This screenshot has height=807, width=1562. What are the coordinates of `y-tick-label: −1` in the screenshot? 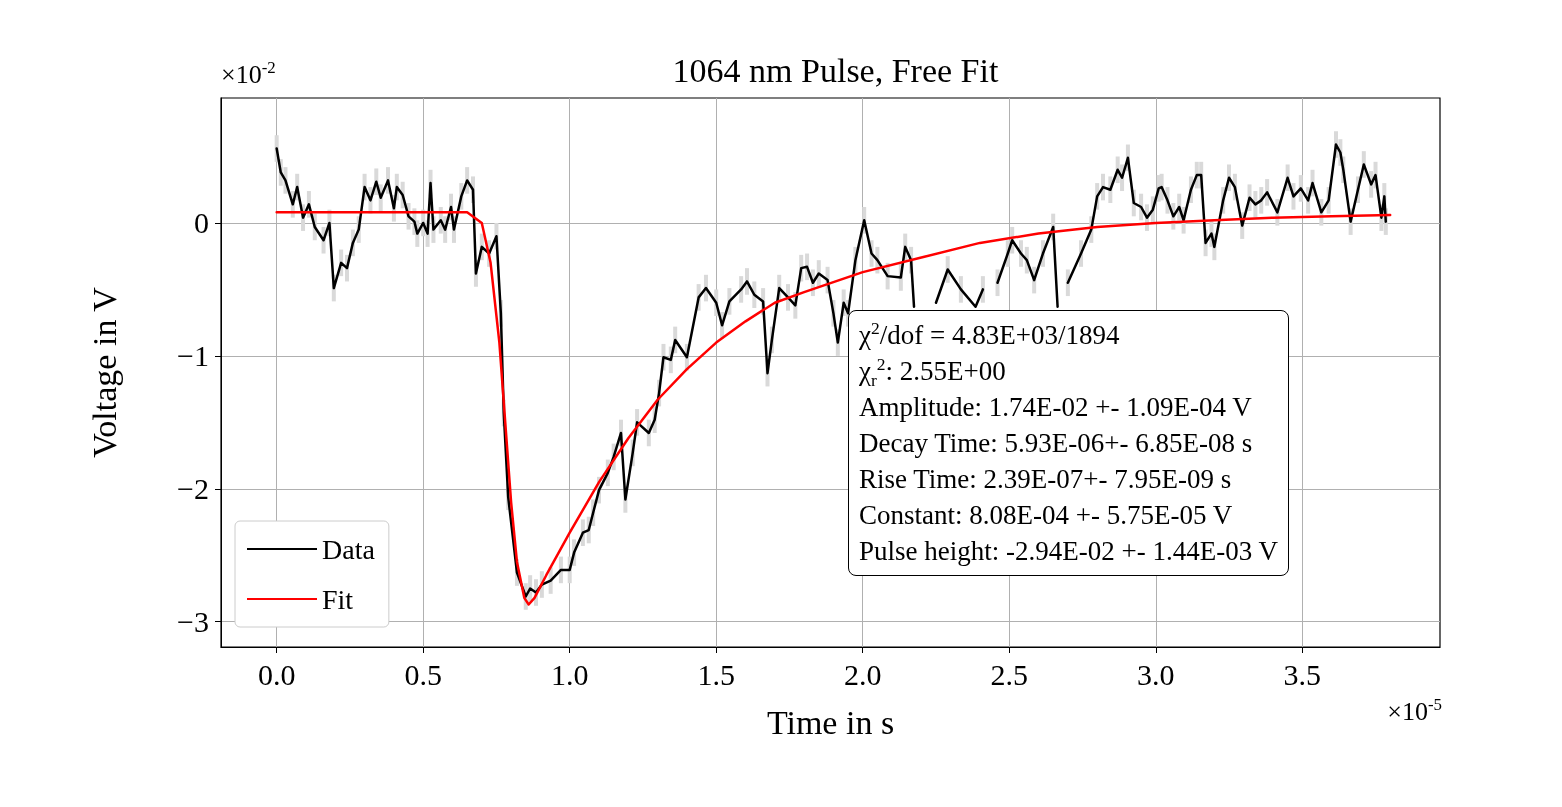 It's located at (193, 356).